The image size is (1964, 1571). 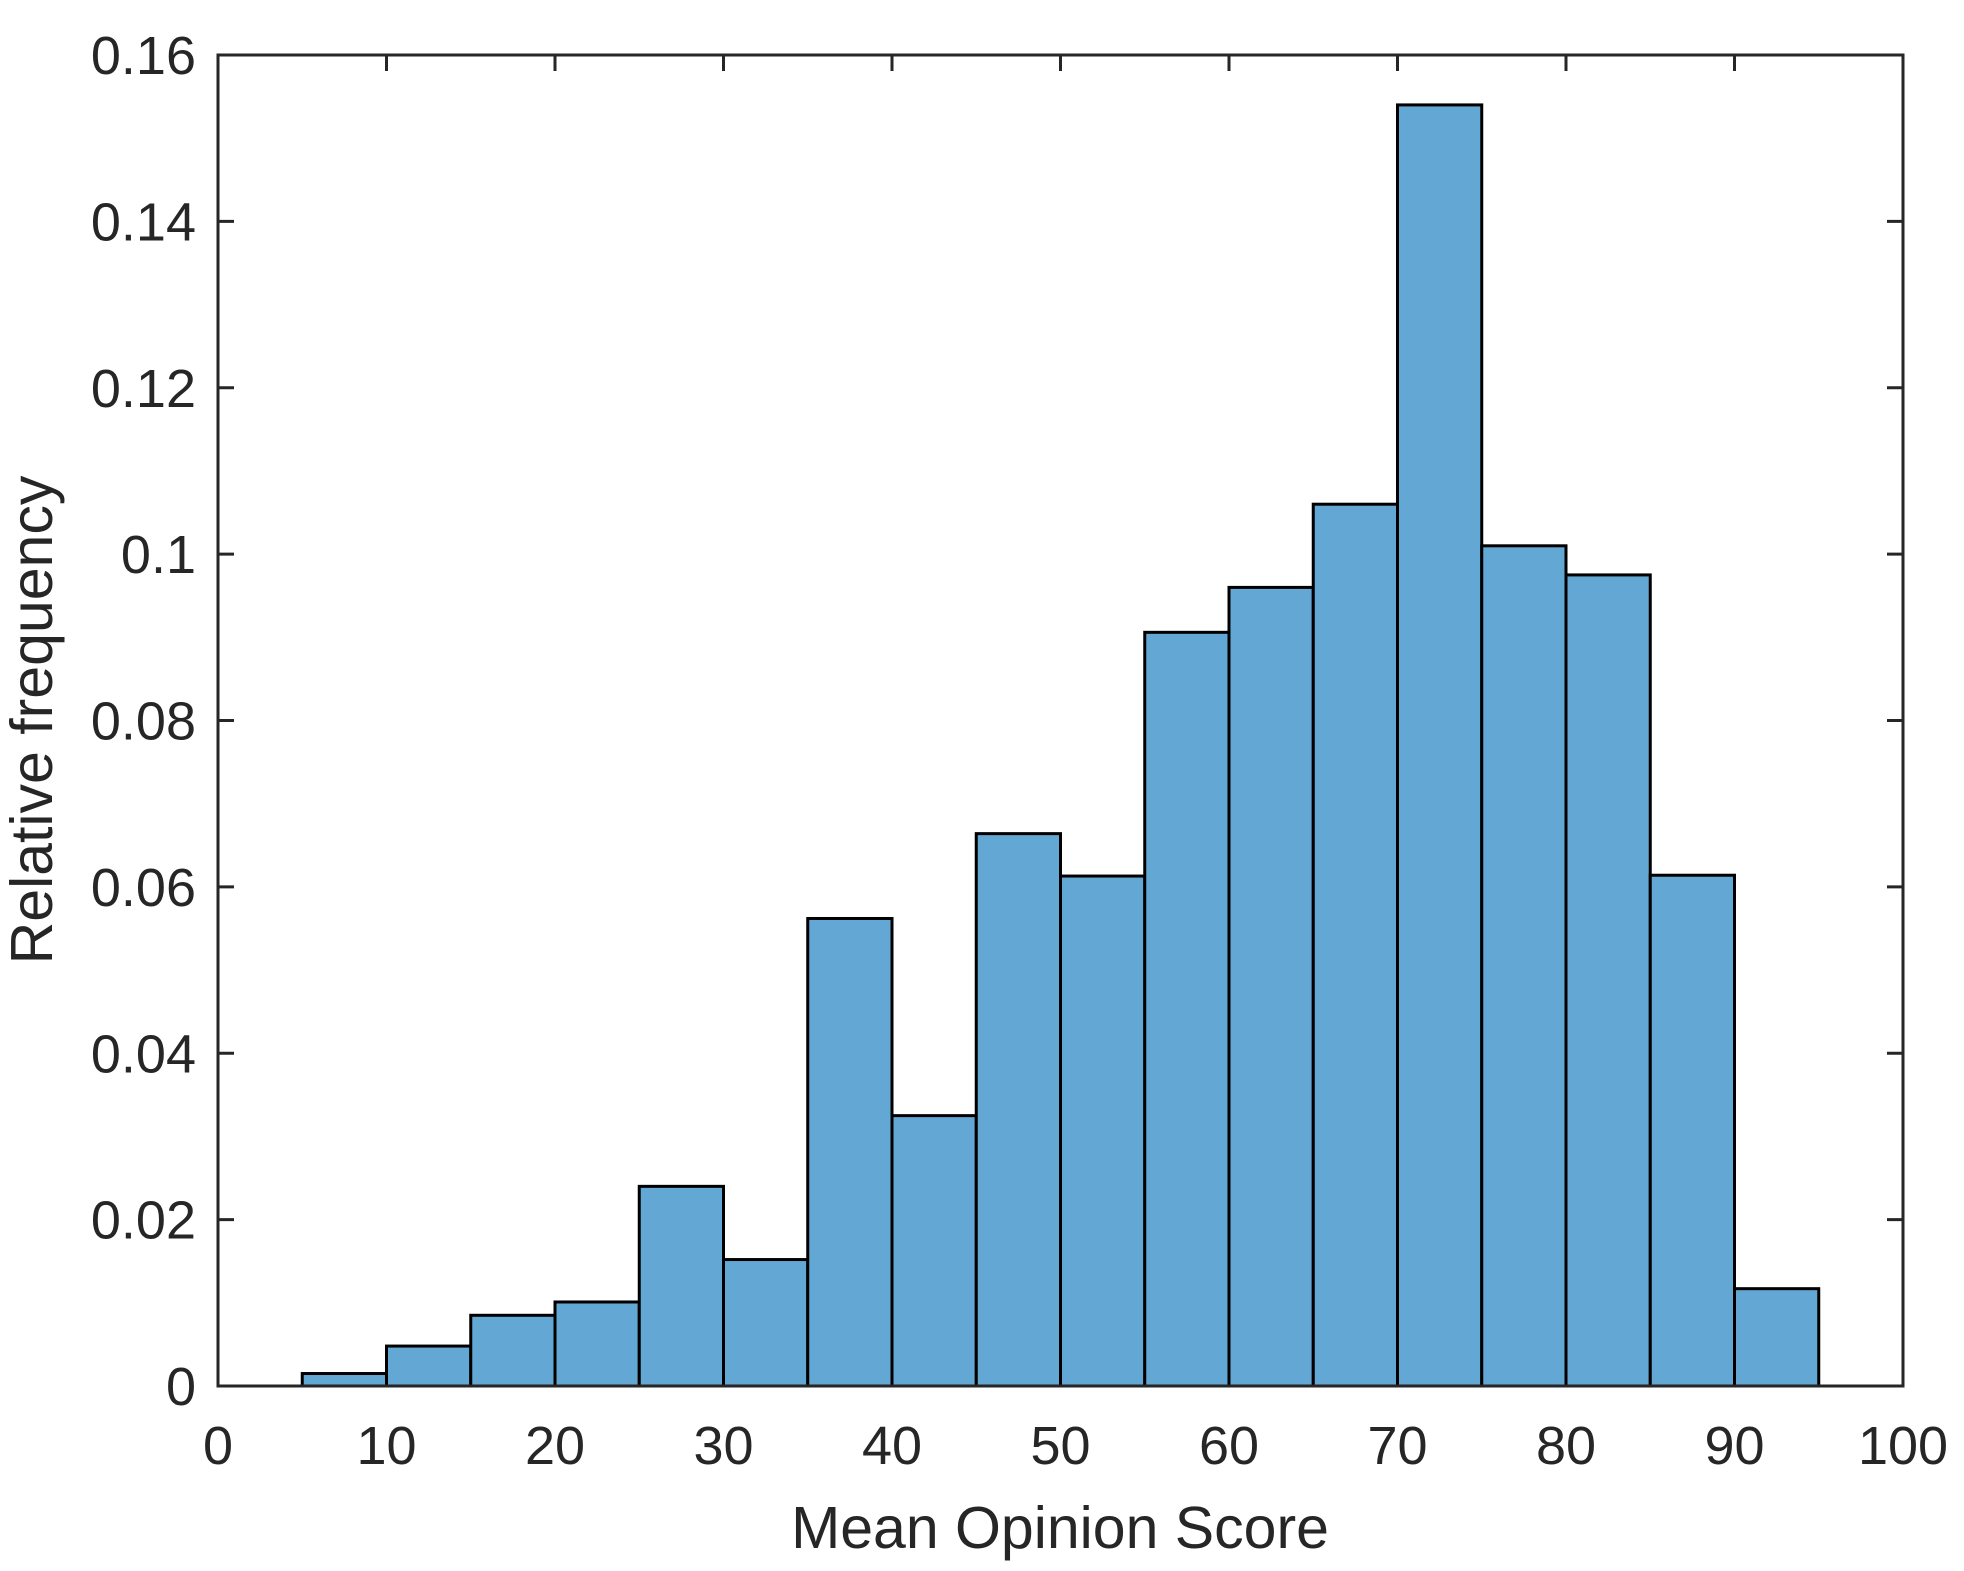 I want to click on x-tick-label: 0, so click(x=218, y=1446).